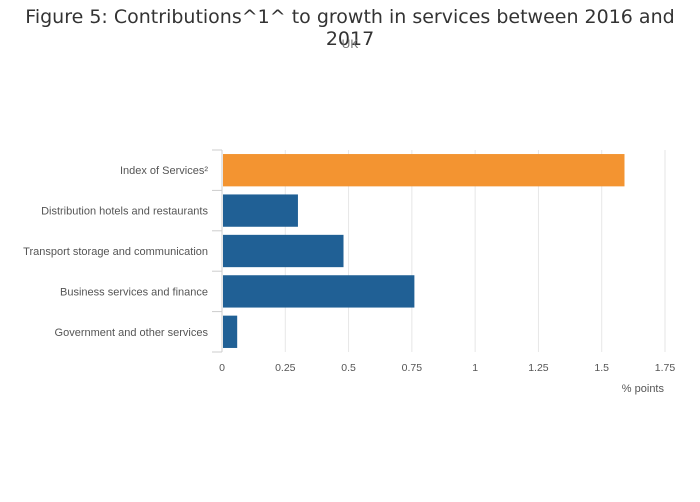  Describe the element at coordinates (665, 368) in the screenshot. I see `x-tick-label: 1.75` at that location.